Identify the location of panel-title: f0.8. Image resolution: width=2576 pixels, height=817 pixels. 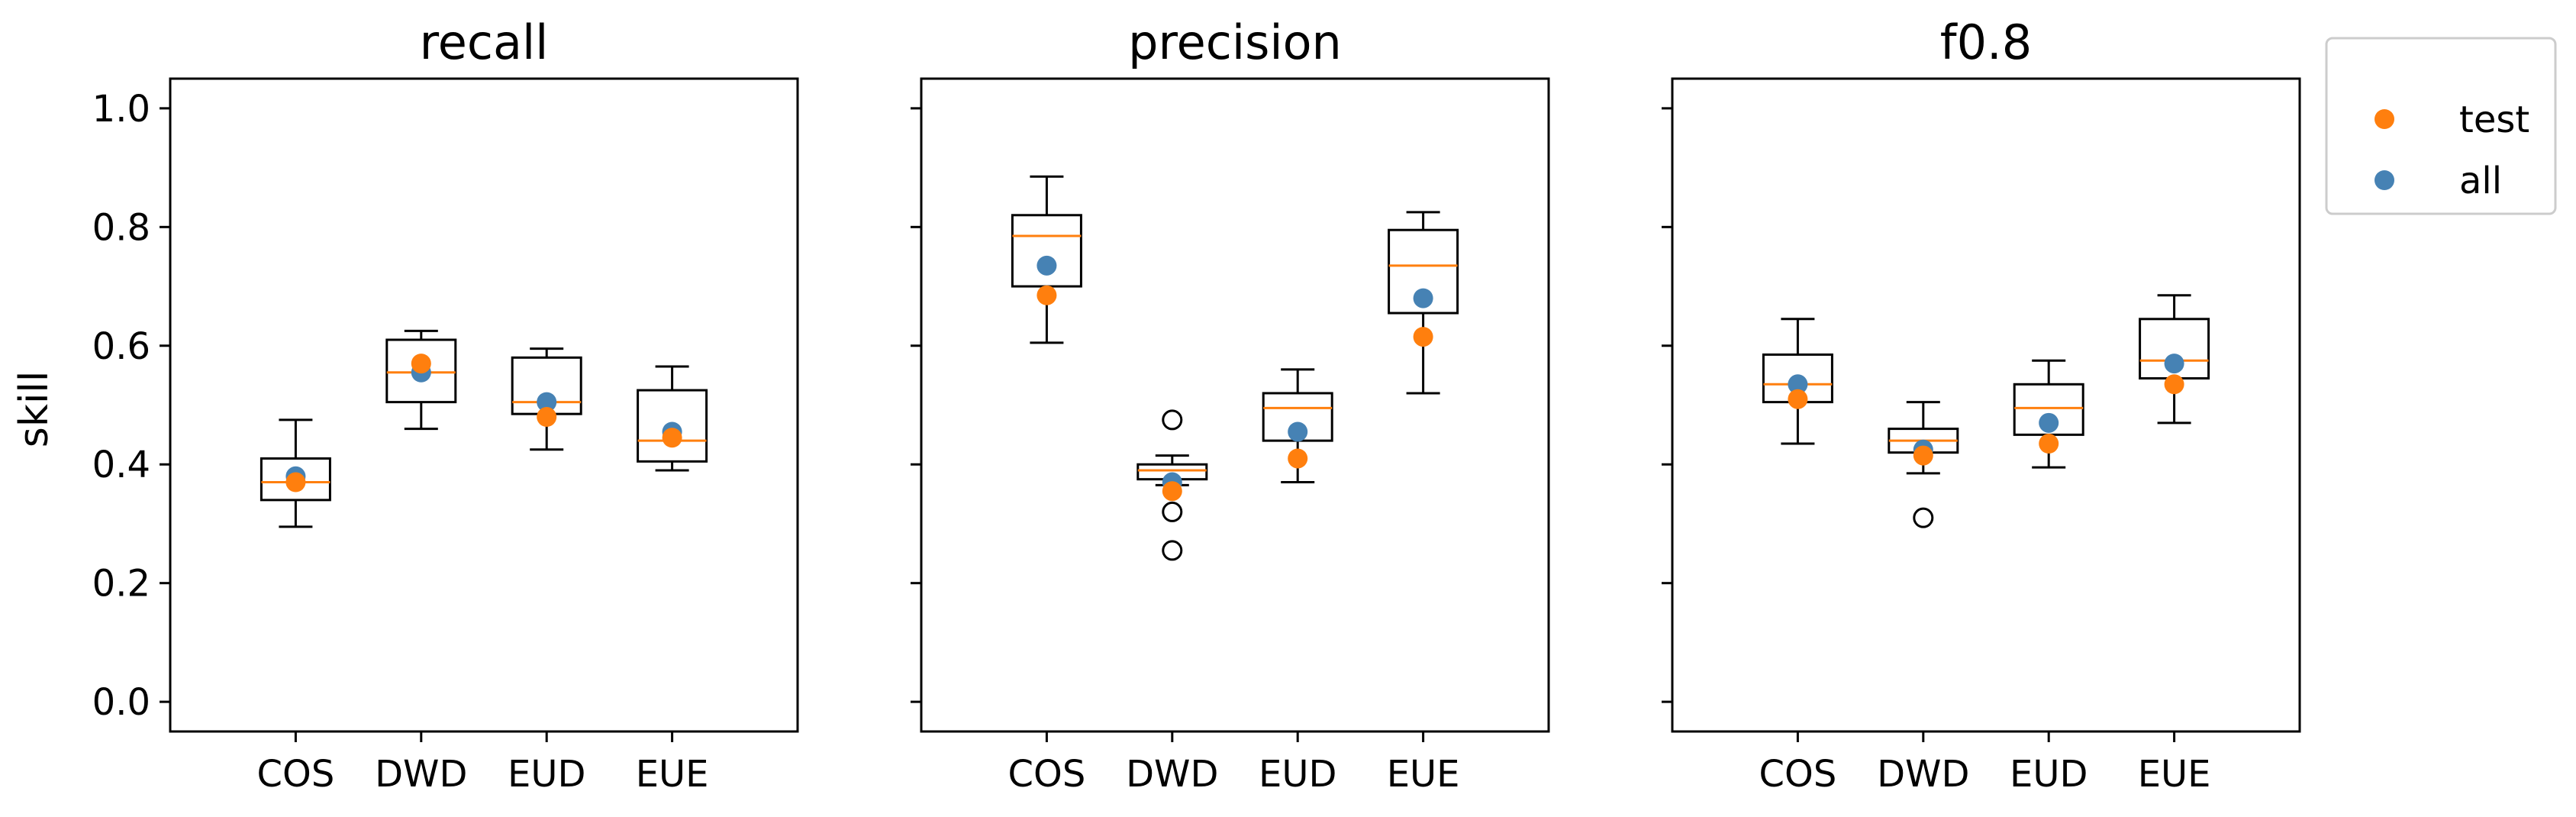
(1986, 43).